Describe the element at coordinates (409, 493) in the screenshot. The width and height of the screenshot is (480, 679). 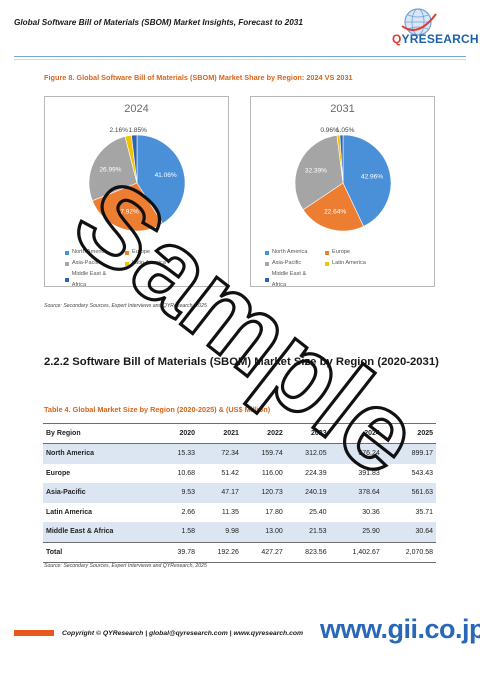
I see `table-cell: 561.63` at that location.